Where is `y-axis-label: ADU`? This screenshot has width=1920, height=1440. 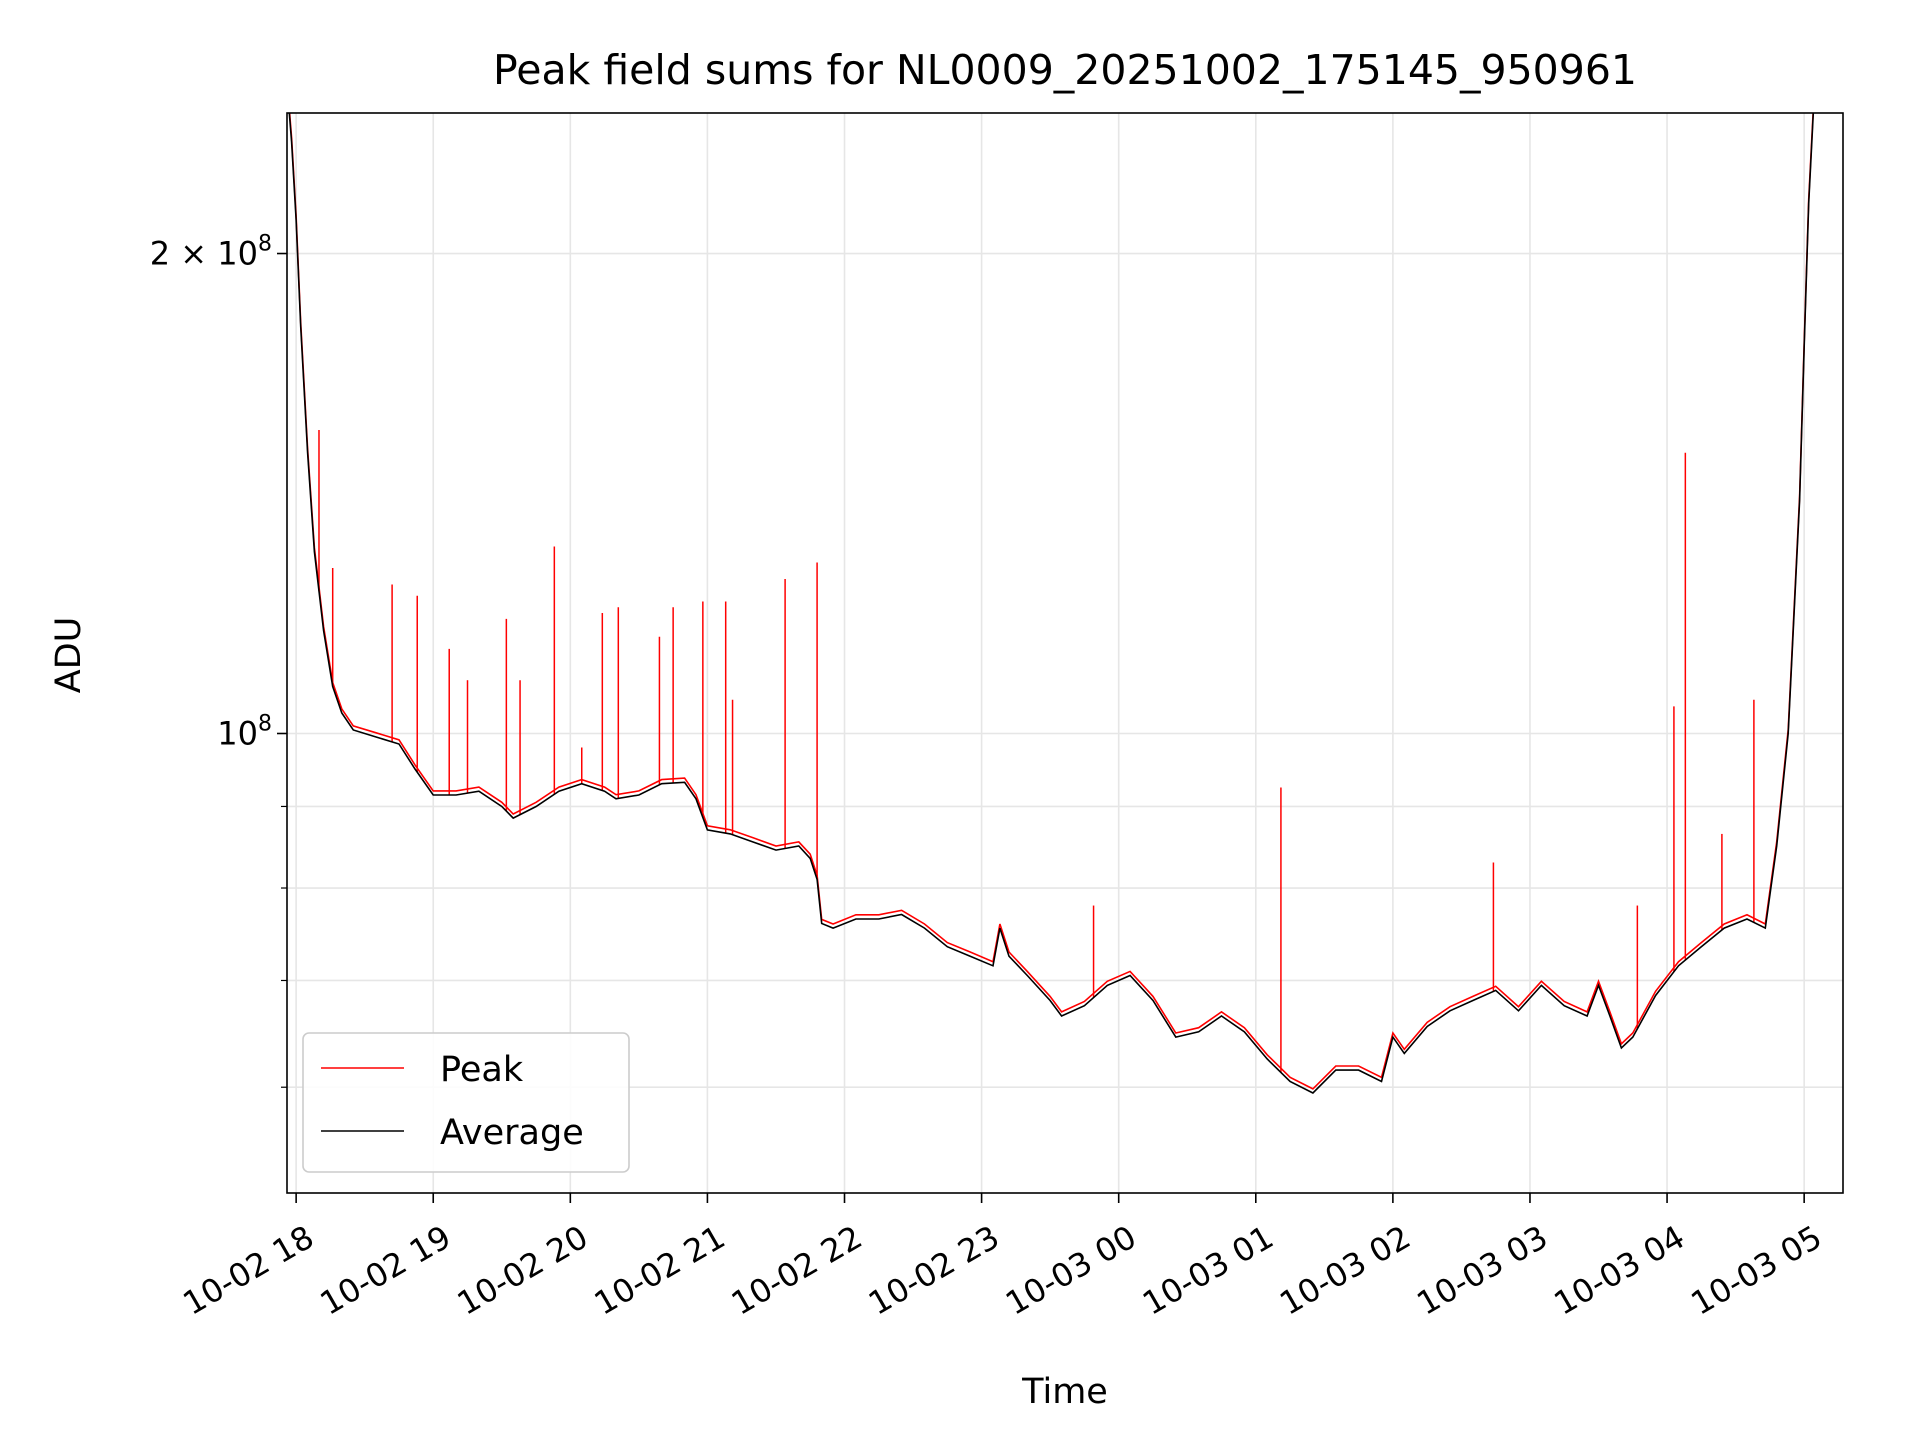
y-axis-label: ADU is located at coordinates (69, 655).